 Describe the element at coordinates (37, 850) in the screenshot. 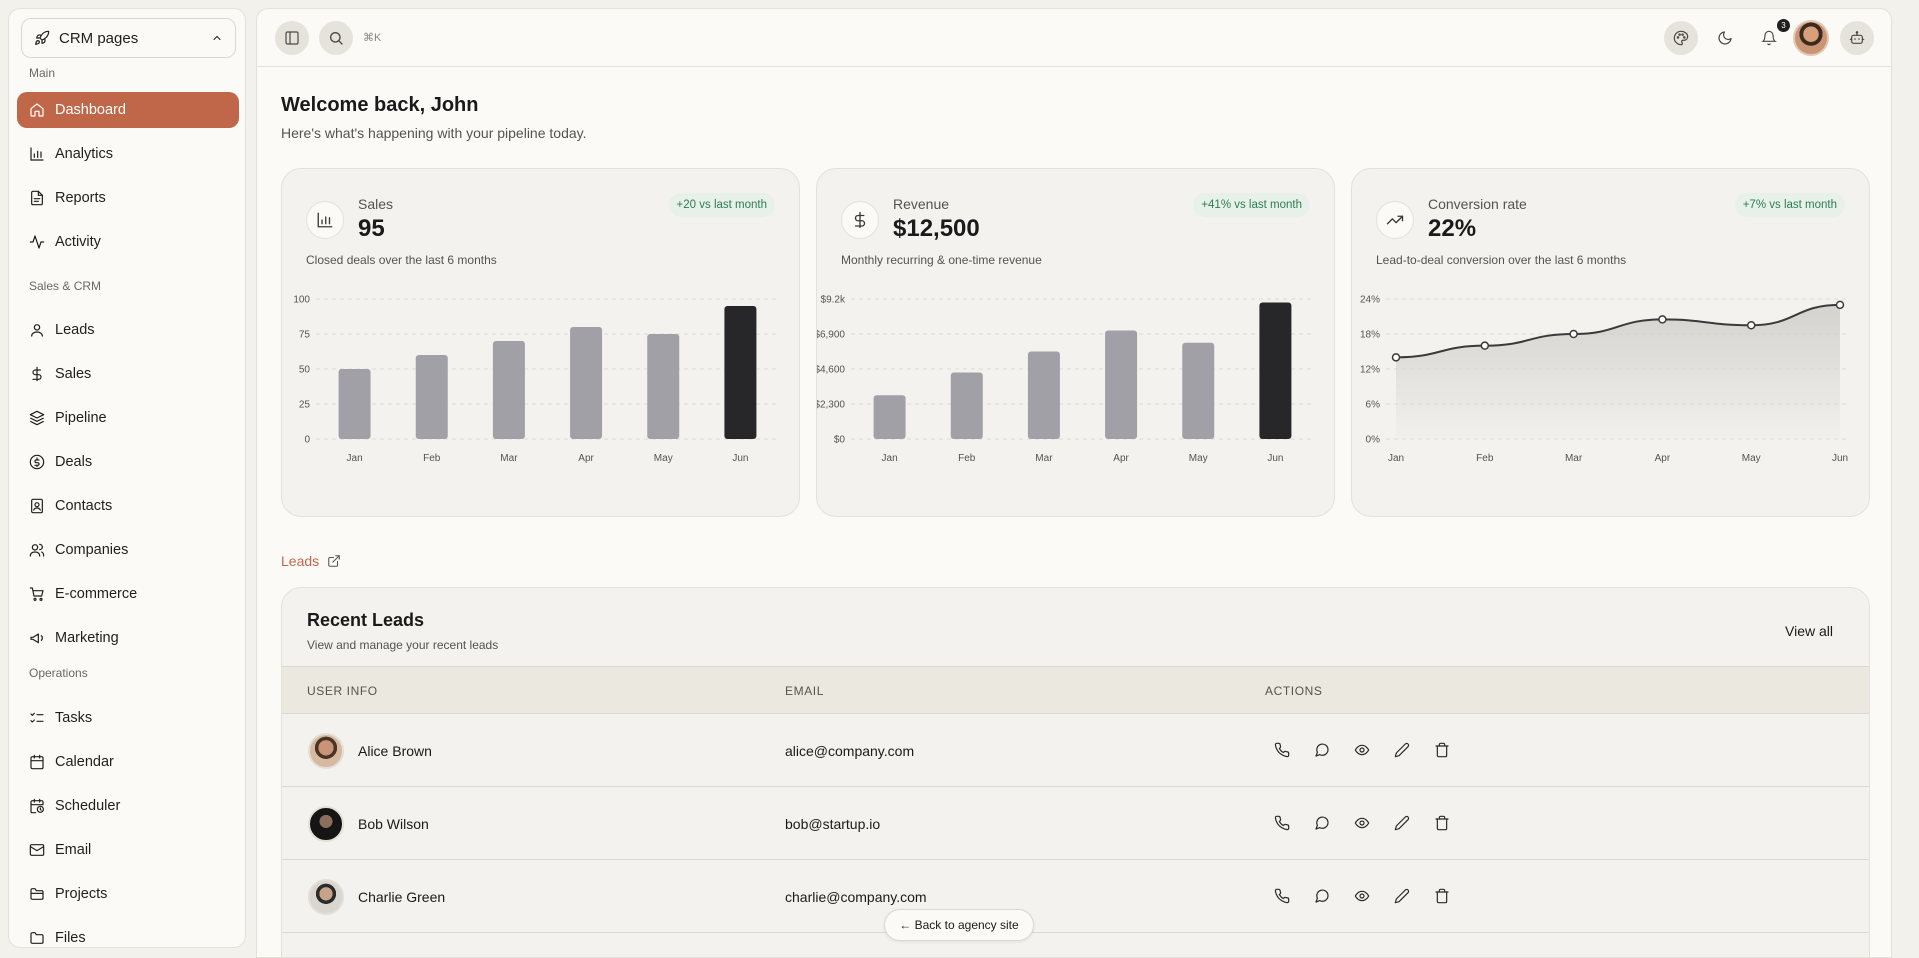

I see `mail-icon` at that location.